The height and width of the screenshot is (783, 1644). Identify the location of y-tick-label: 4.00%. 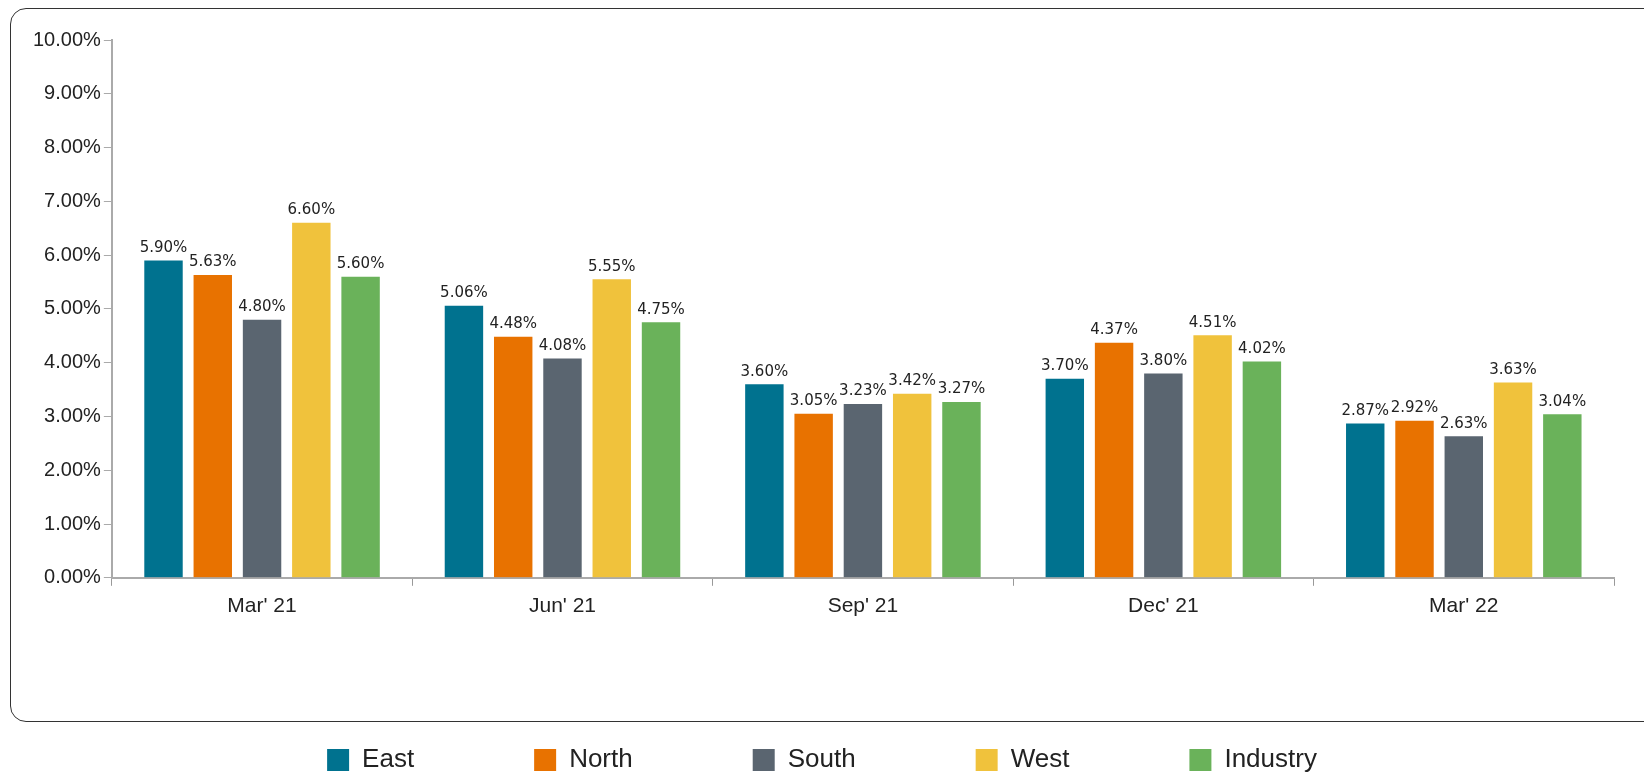
(73, 361).